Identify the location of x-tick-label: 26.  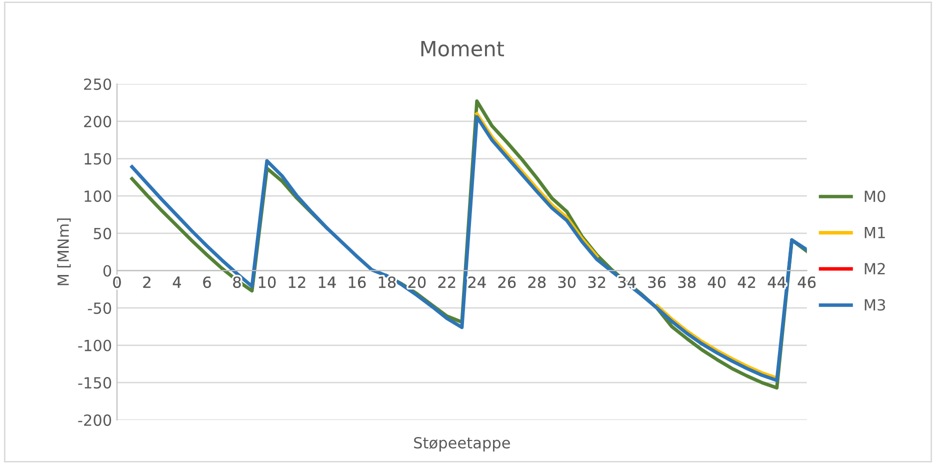
(507, 282).